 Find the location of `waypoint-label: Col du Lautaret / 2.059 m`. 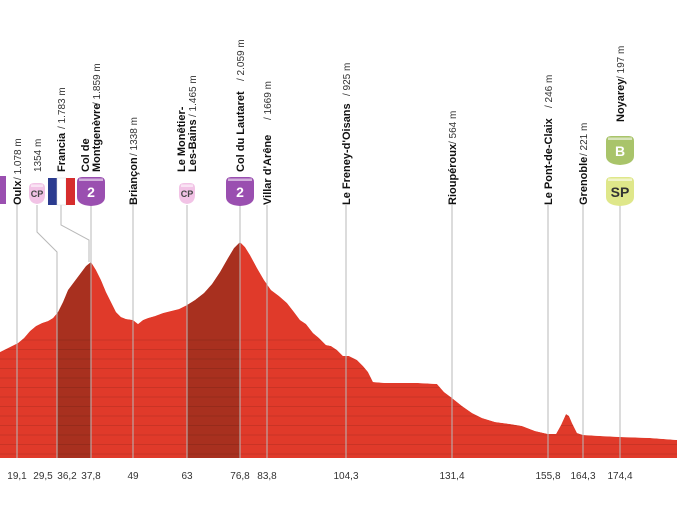

waypoint-label: Col du Lautaret / 2.059 m is located at coordinates (241, 105).